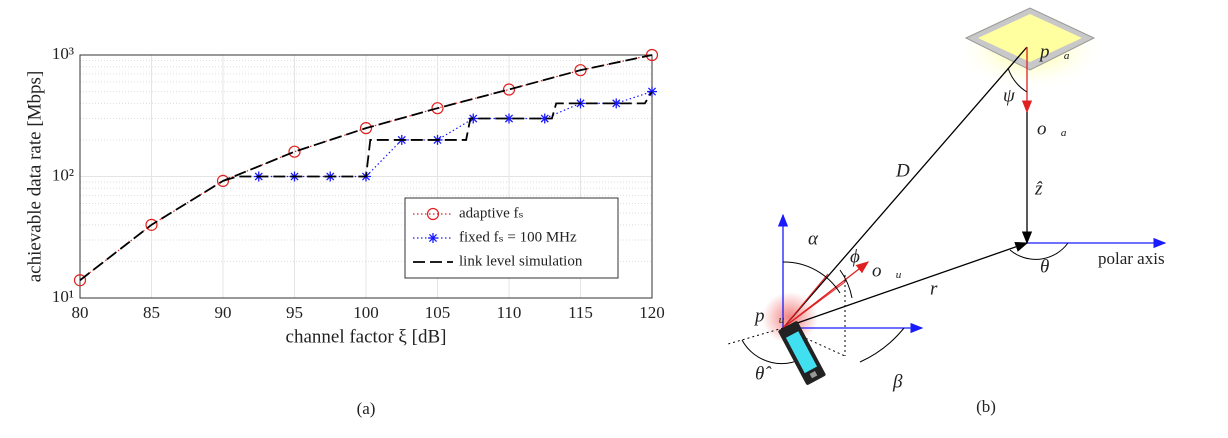 The image size is (1228, 438). Describe the element at coordinates (34, 177) in the screenshot. I see `y-axis-label: achievable data rate [Mbps]` at that location.